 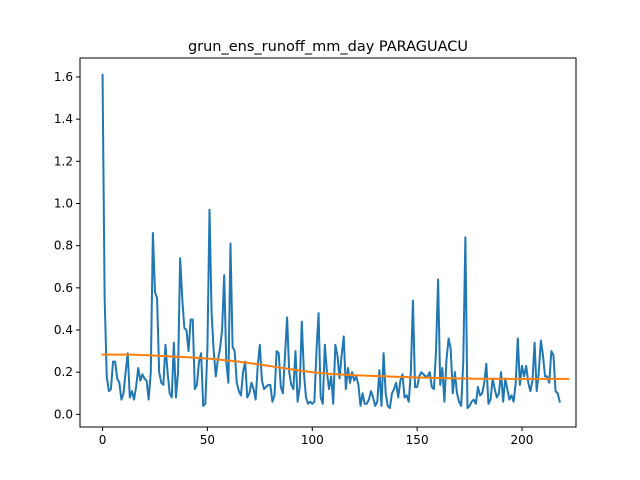 What do you see at coordinates (63, 119) in the screenshot?
I see `y-tick-label: 1.4` at bounding box center [63, 119].